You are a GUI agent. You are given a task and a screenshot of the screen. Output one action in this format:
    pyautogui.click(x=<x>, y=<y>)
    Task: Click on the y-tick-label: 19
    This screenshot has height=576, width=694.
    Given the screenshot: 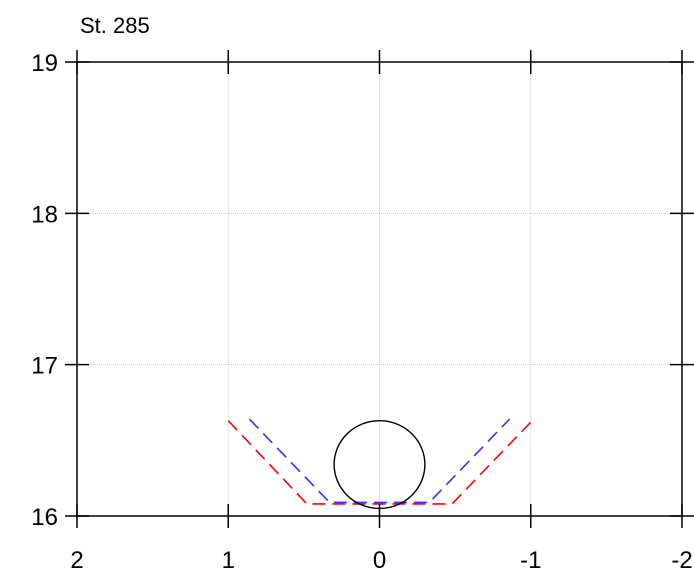 What is the action you would take?
    pyautogui.click(x=44, y=63)
    